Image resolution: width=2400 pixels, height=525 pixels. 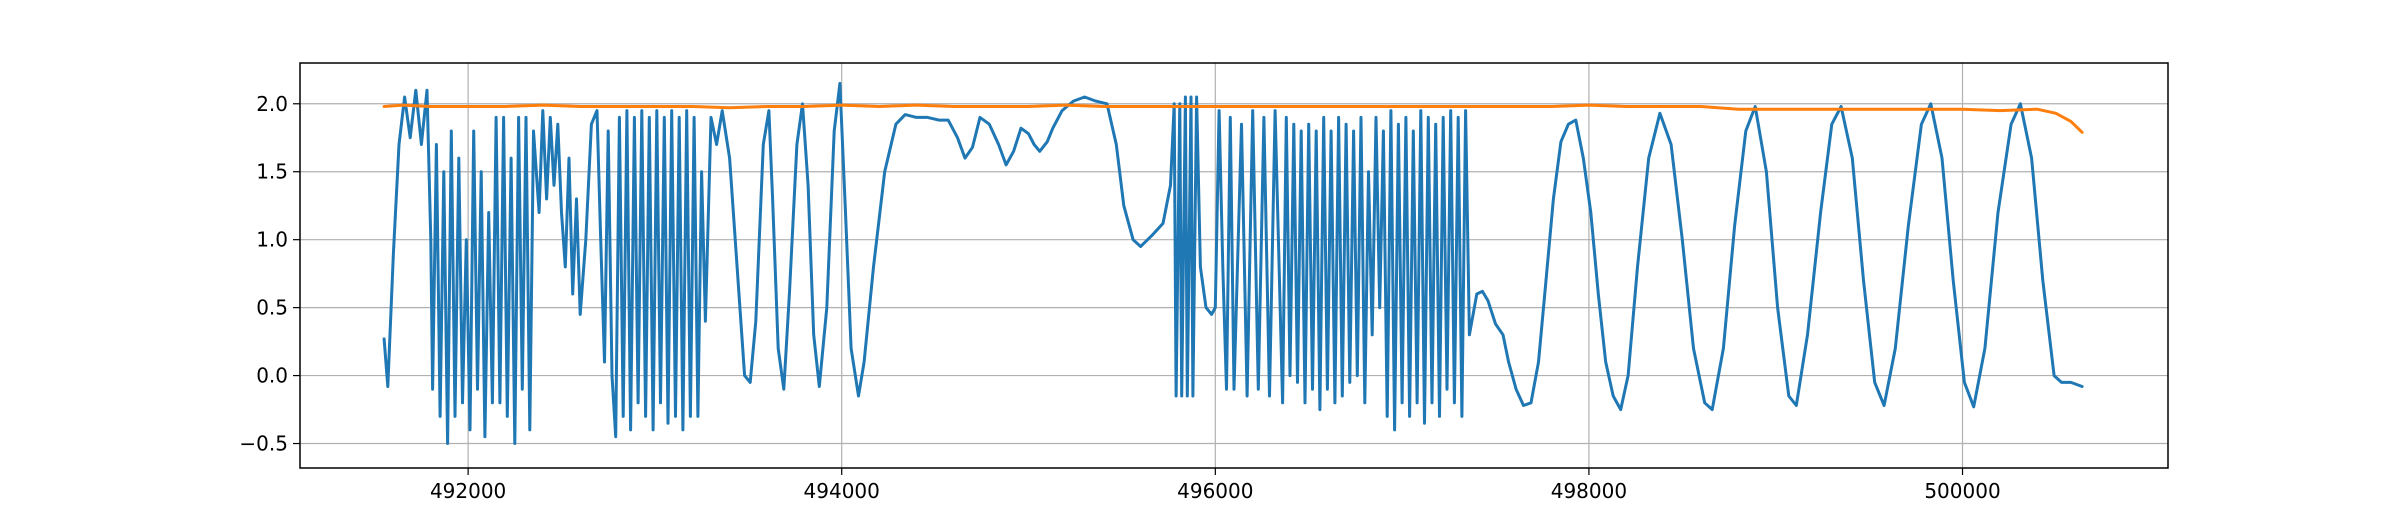 What do you see at coordinates (468, 491) in the screenshot?
I see `x-tick-label: 492000` at bounding box center [468, 491].